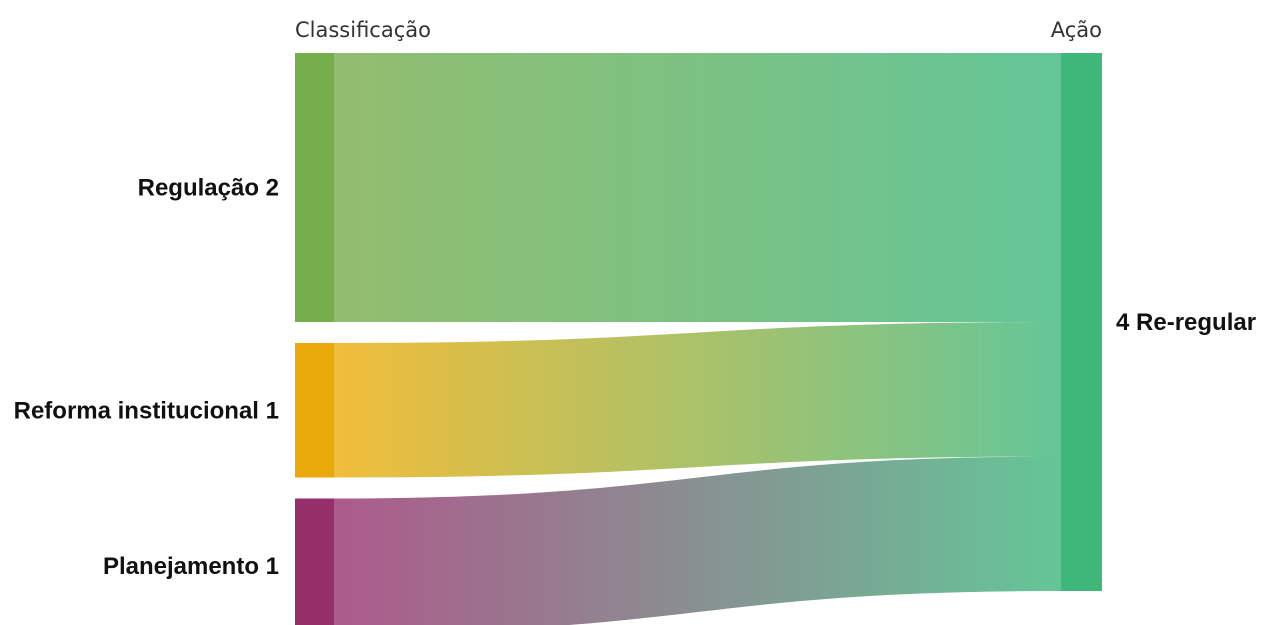  Describe the element at coordinates (1076, 30) in the screenshot. I see `column-header-acao: Ação` at that location.